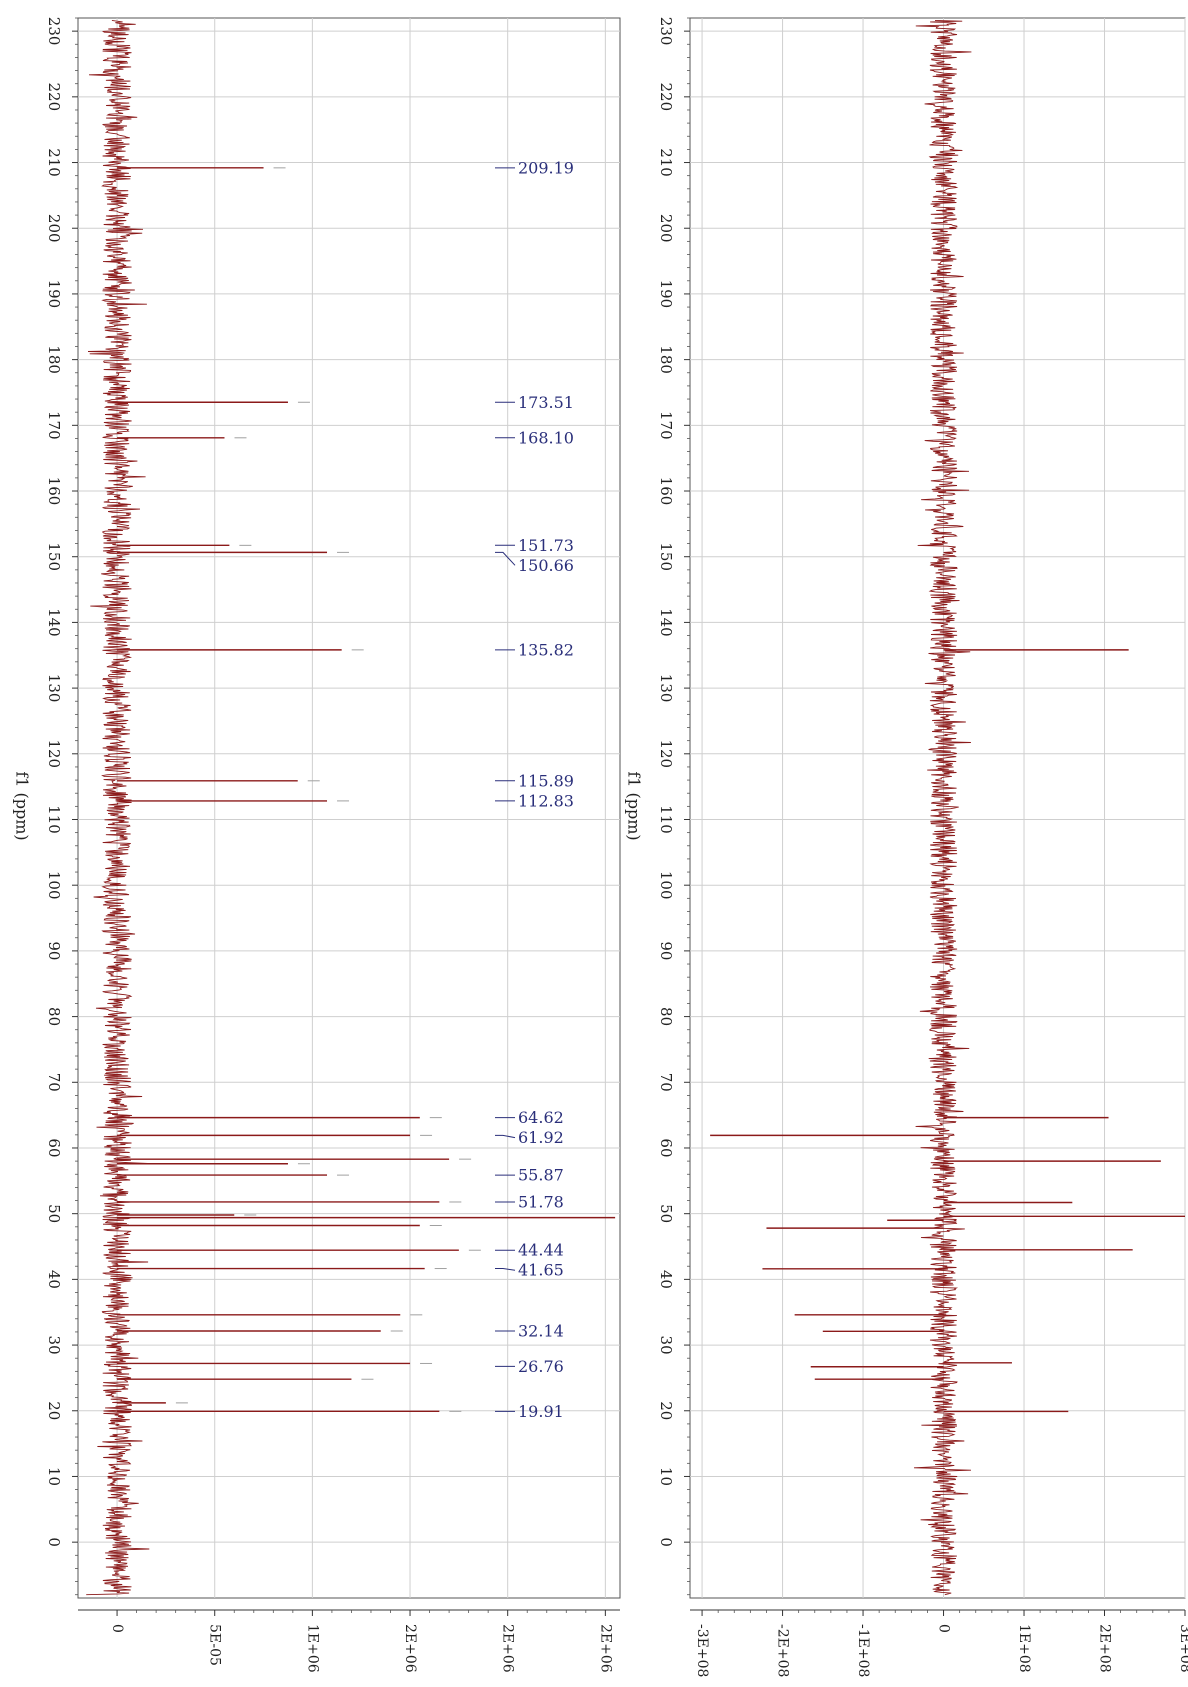 This screenshot has height=1687, width=1188. Describe the element at coordinates (546, 167) in the screenshot. I see `peak-label: 209.19` at that location.